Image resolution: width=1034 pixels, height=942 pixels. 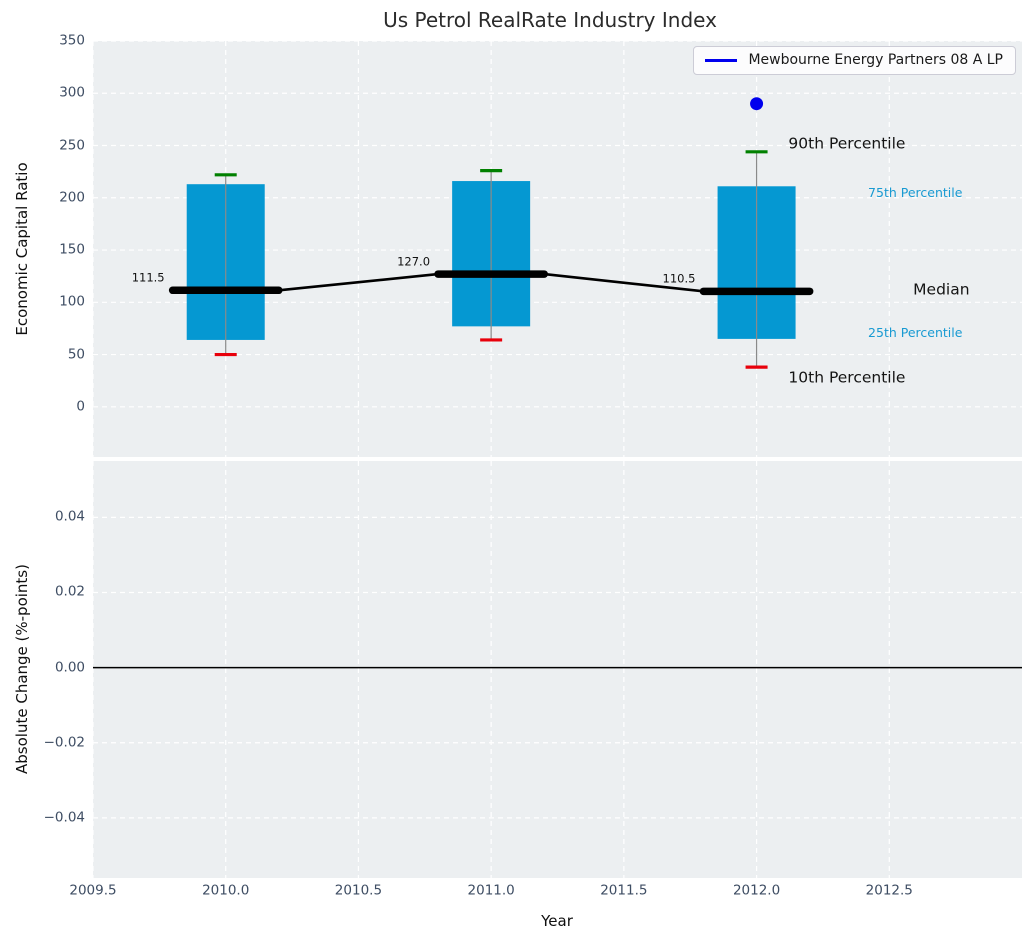 What do you see at coordinates (22, 249) in the screenshot?
I see `y-axis-label-top: Economic Capital Ratio` at bounding box center [22, 249].